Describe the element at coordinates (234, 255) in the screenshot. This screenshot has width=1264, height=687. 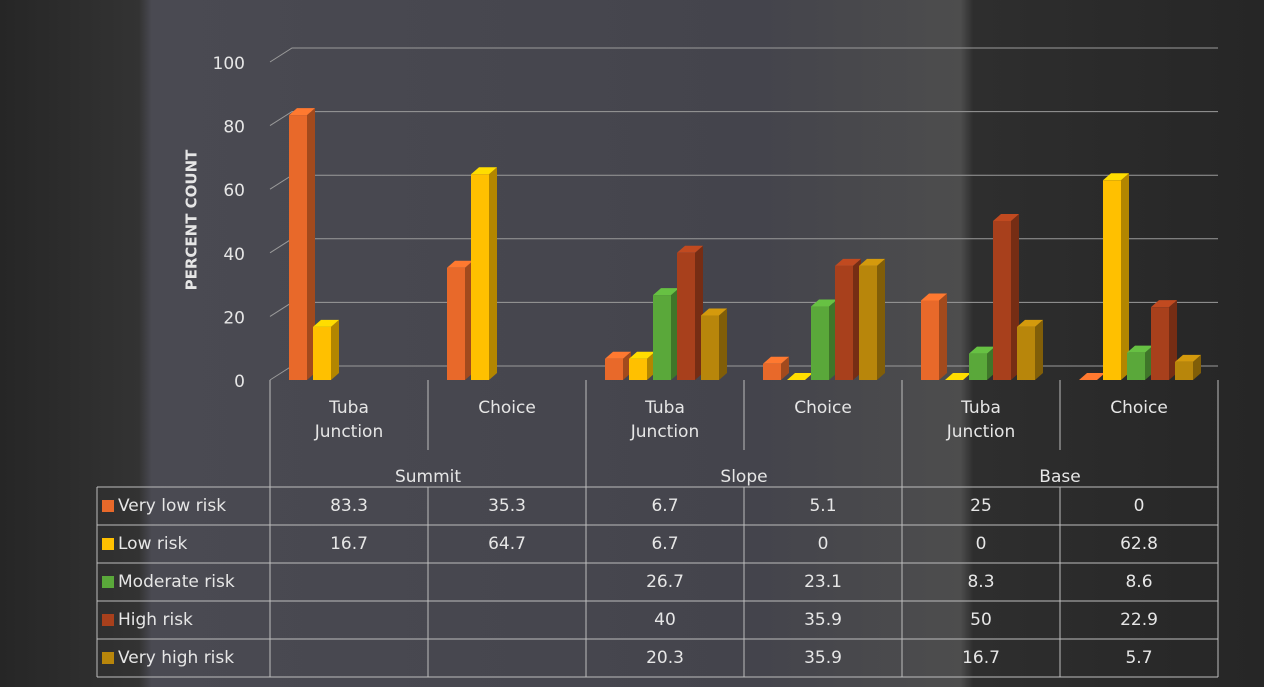
I see `y-tick-label: 40` at that location.